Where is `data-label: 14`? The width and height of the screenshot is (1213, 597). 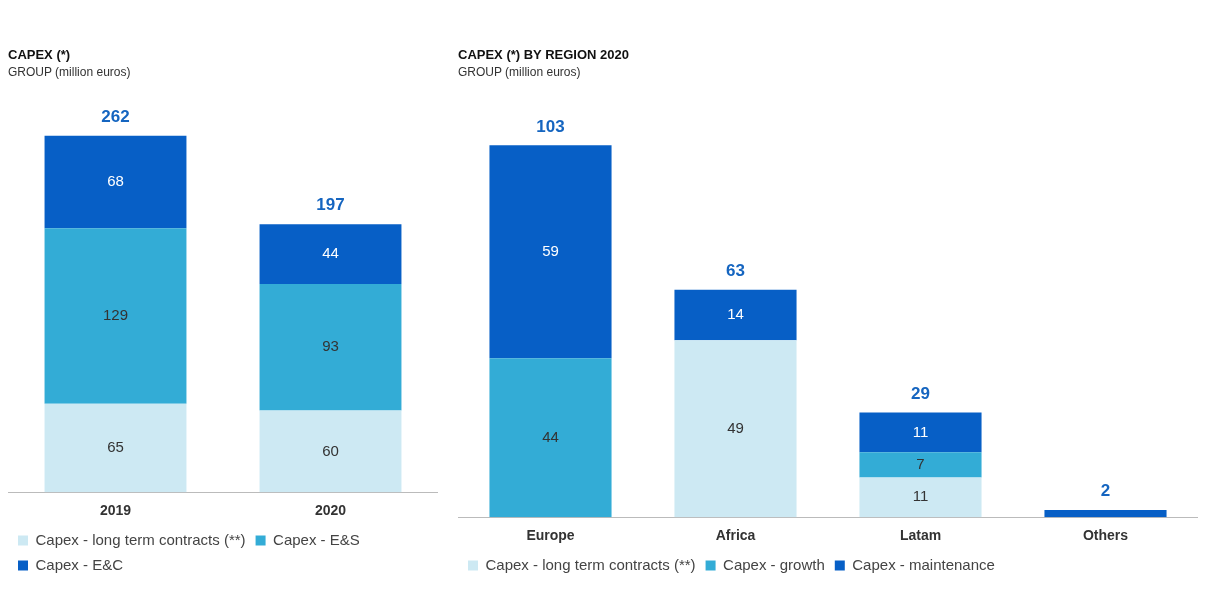
data-label: 14 is located at coordinates (735, 314).